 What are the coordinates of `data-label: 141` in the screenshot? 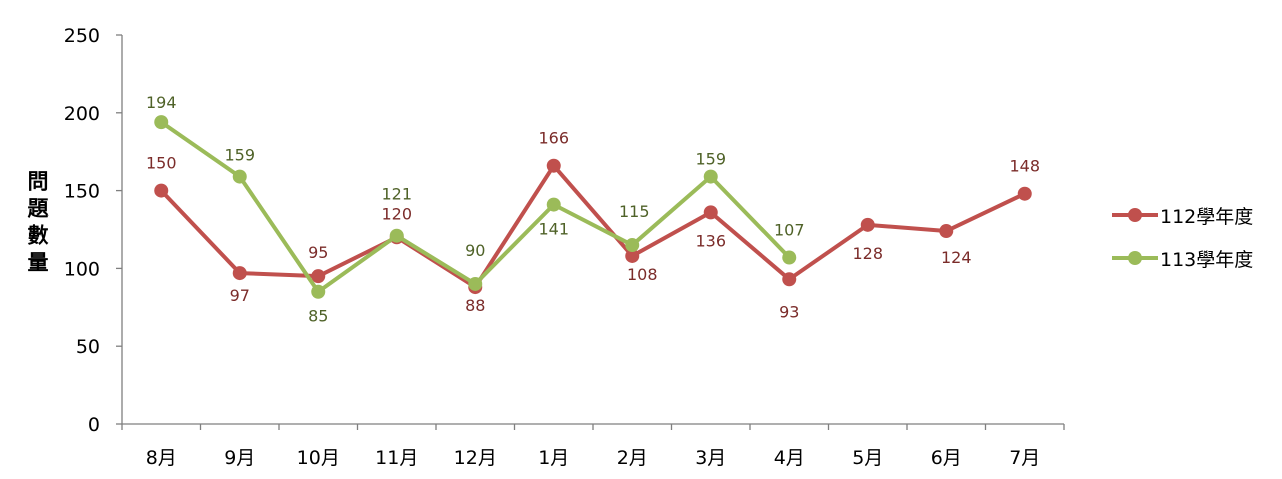 It's located at (553, 229).